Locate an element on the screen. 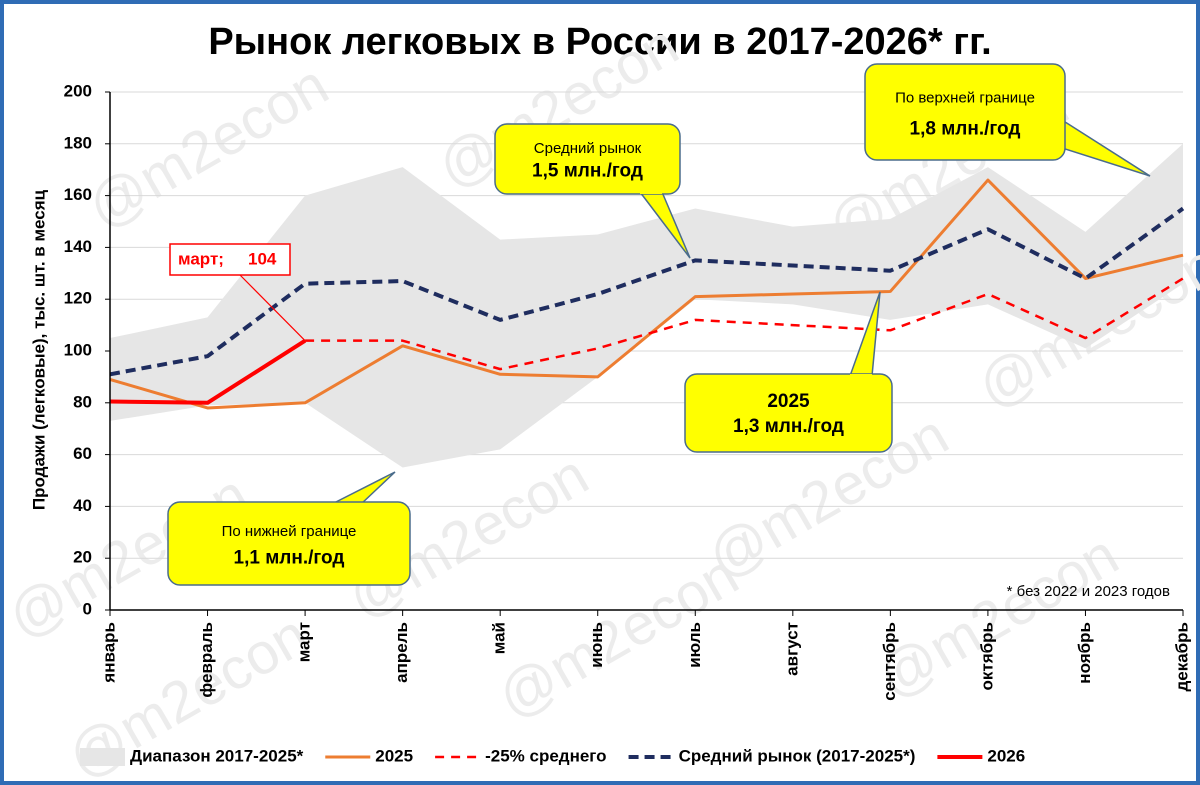  legend-label: 2026 is located at coordinates (1006, 755).